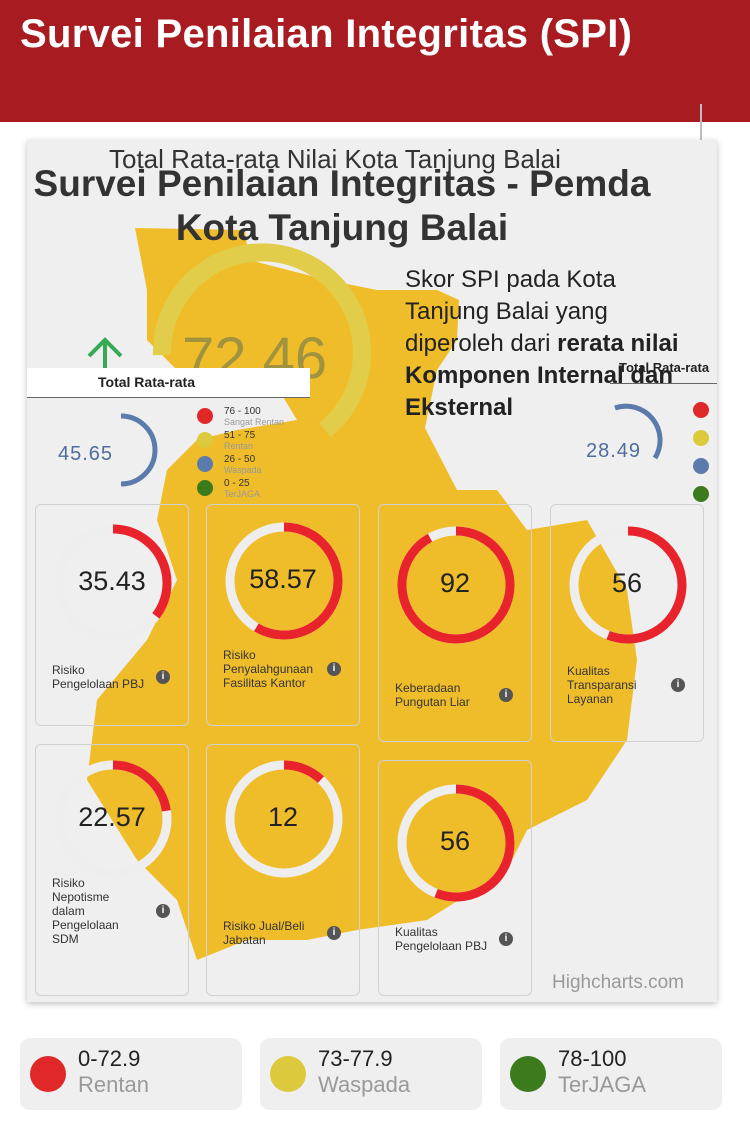 The image size is (750, 1142). What do you see at coordinates (335, 159) in the screenshot?
I see `chart-overlay-title: Total Rata-rata Nilai Kota Tanjung Balai` at bounding box center [335, 159].